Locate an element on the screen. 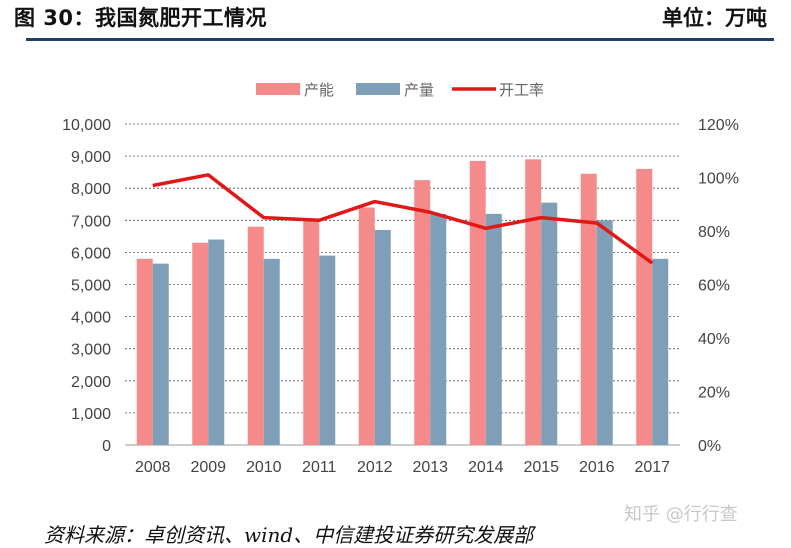 The height and width of the screenshot is (548, 791). legend-label-rate: 开工率 is located at coordinates (521, 90).